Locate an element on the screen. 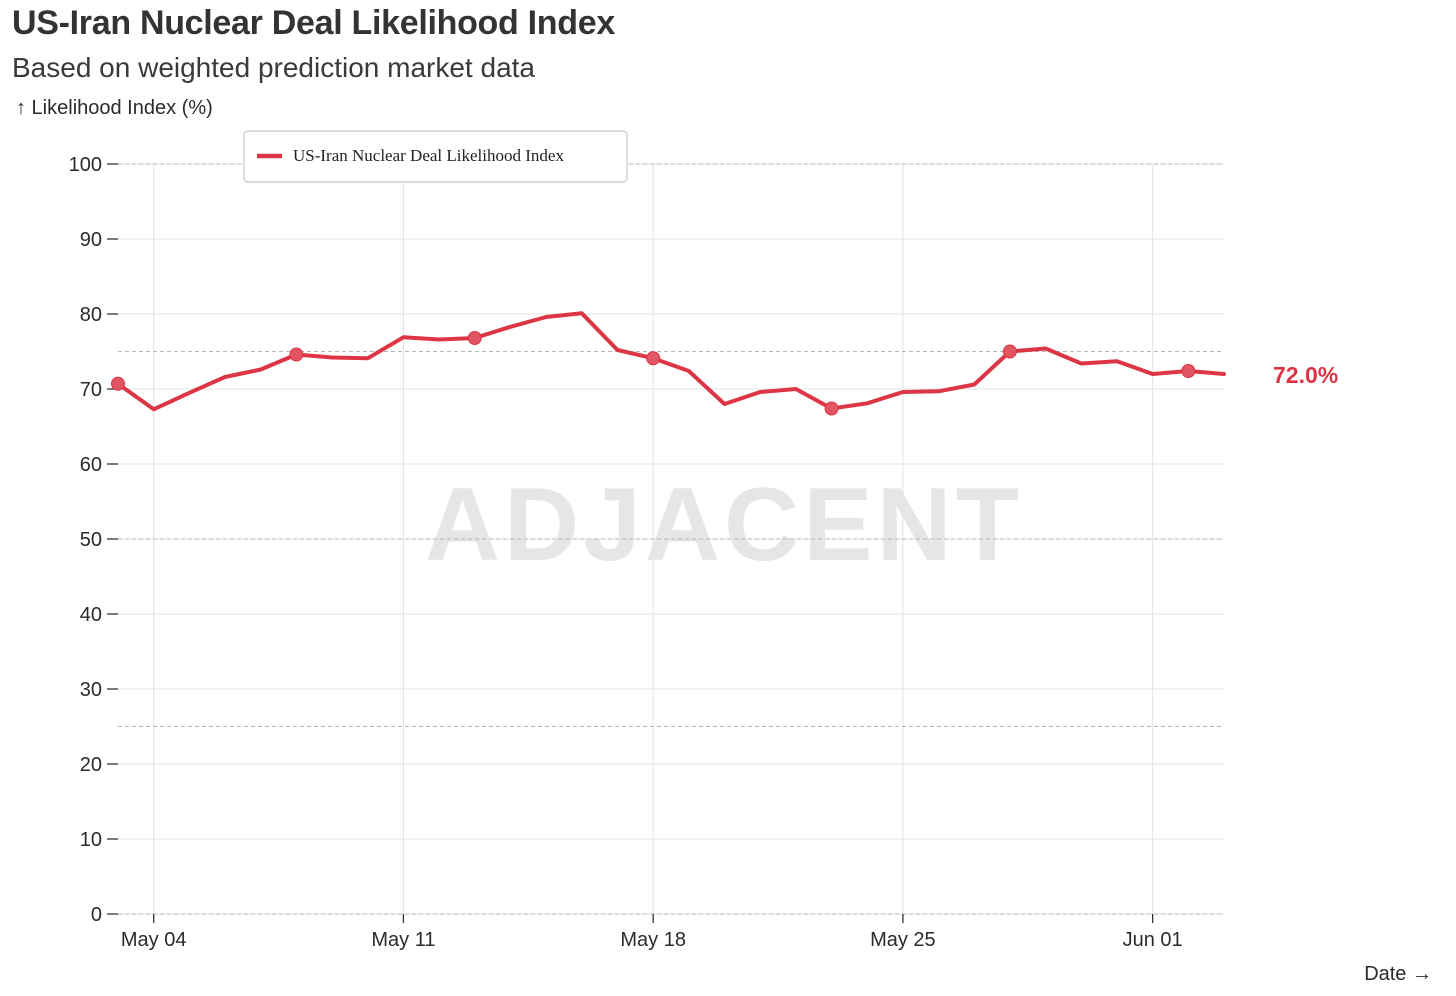 The image size is (1456, 996). x-axis-label: Date → is located at coordinates (1398, 974).